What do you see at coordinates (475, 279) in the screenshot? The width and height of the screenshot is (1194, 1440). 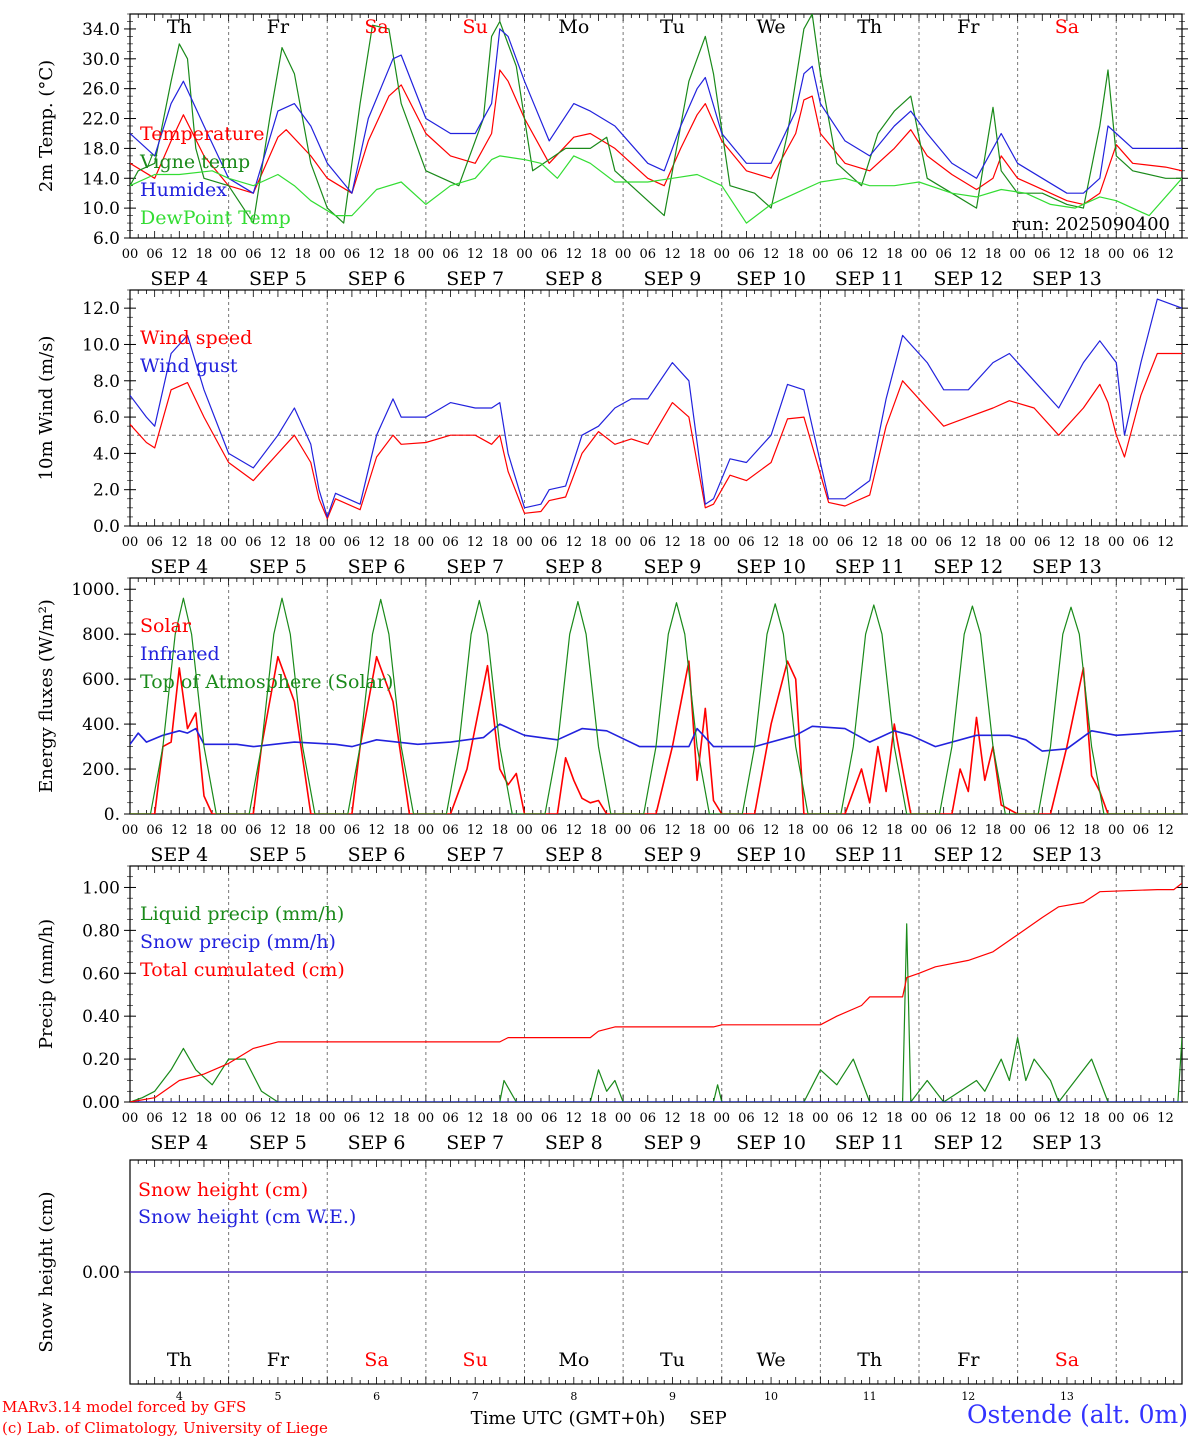 I see `date-label: SEP 7` at bounding box center [475, 279].